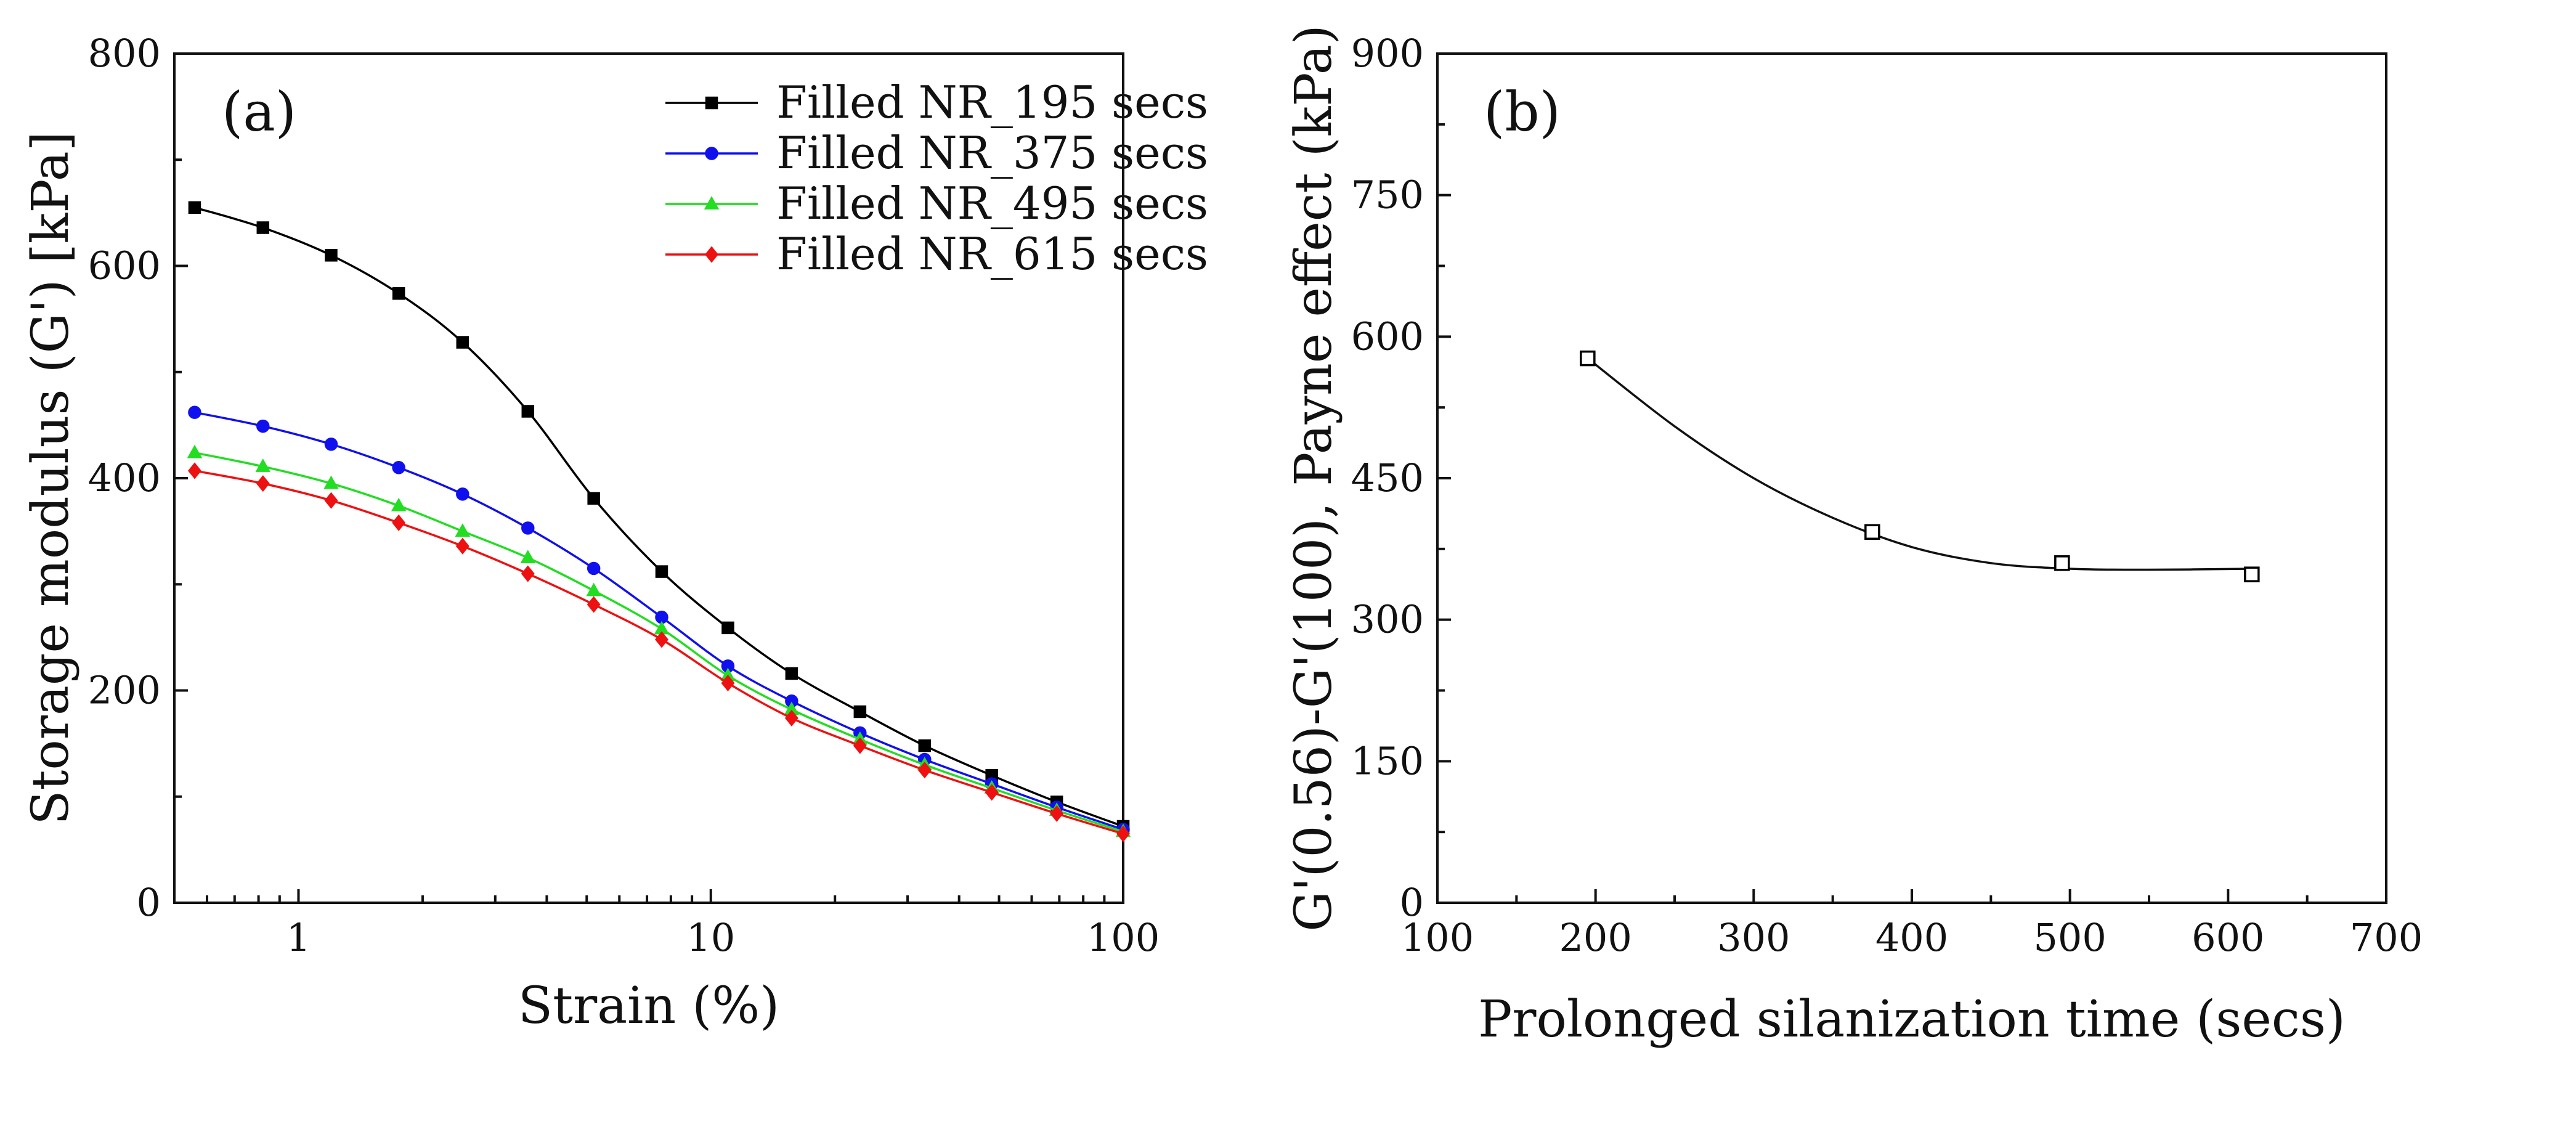  What do you see at coordinates (1387, 760) in the screenshot?
I see `panel-b-y-tick-label: 150` at bounding box center [1387, 760].